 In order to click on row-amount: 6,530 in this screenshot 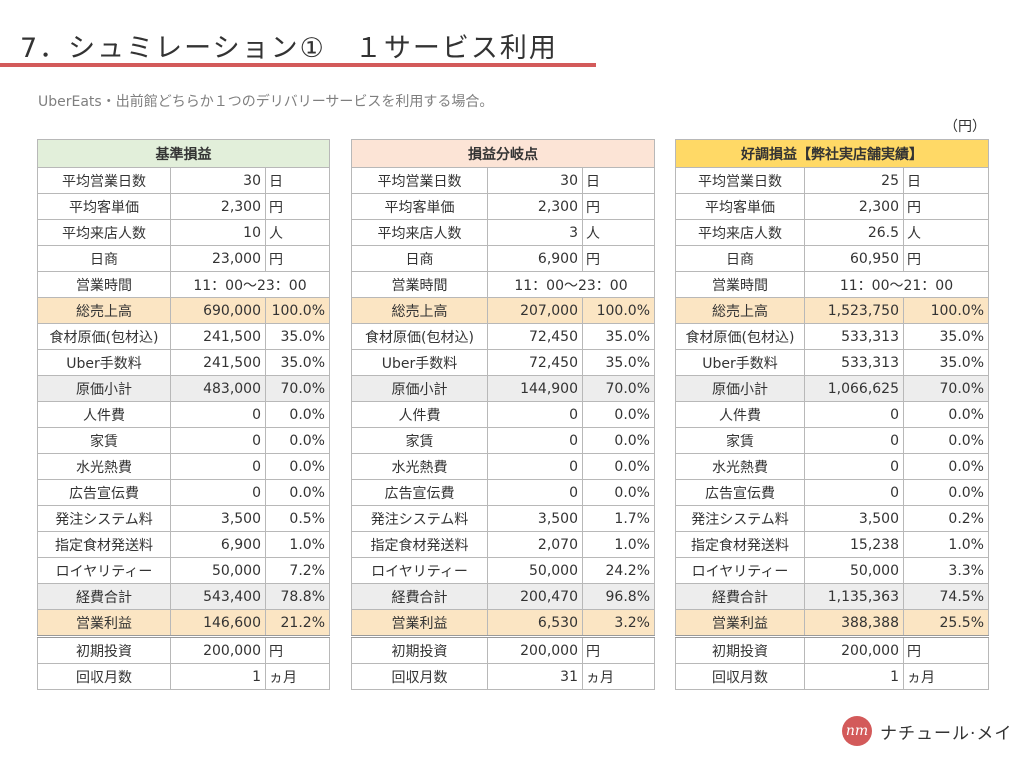, I will do `click(535, 623)`.